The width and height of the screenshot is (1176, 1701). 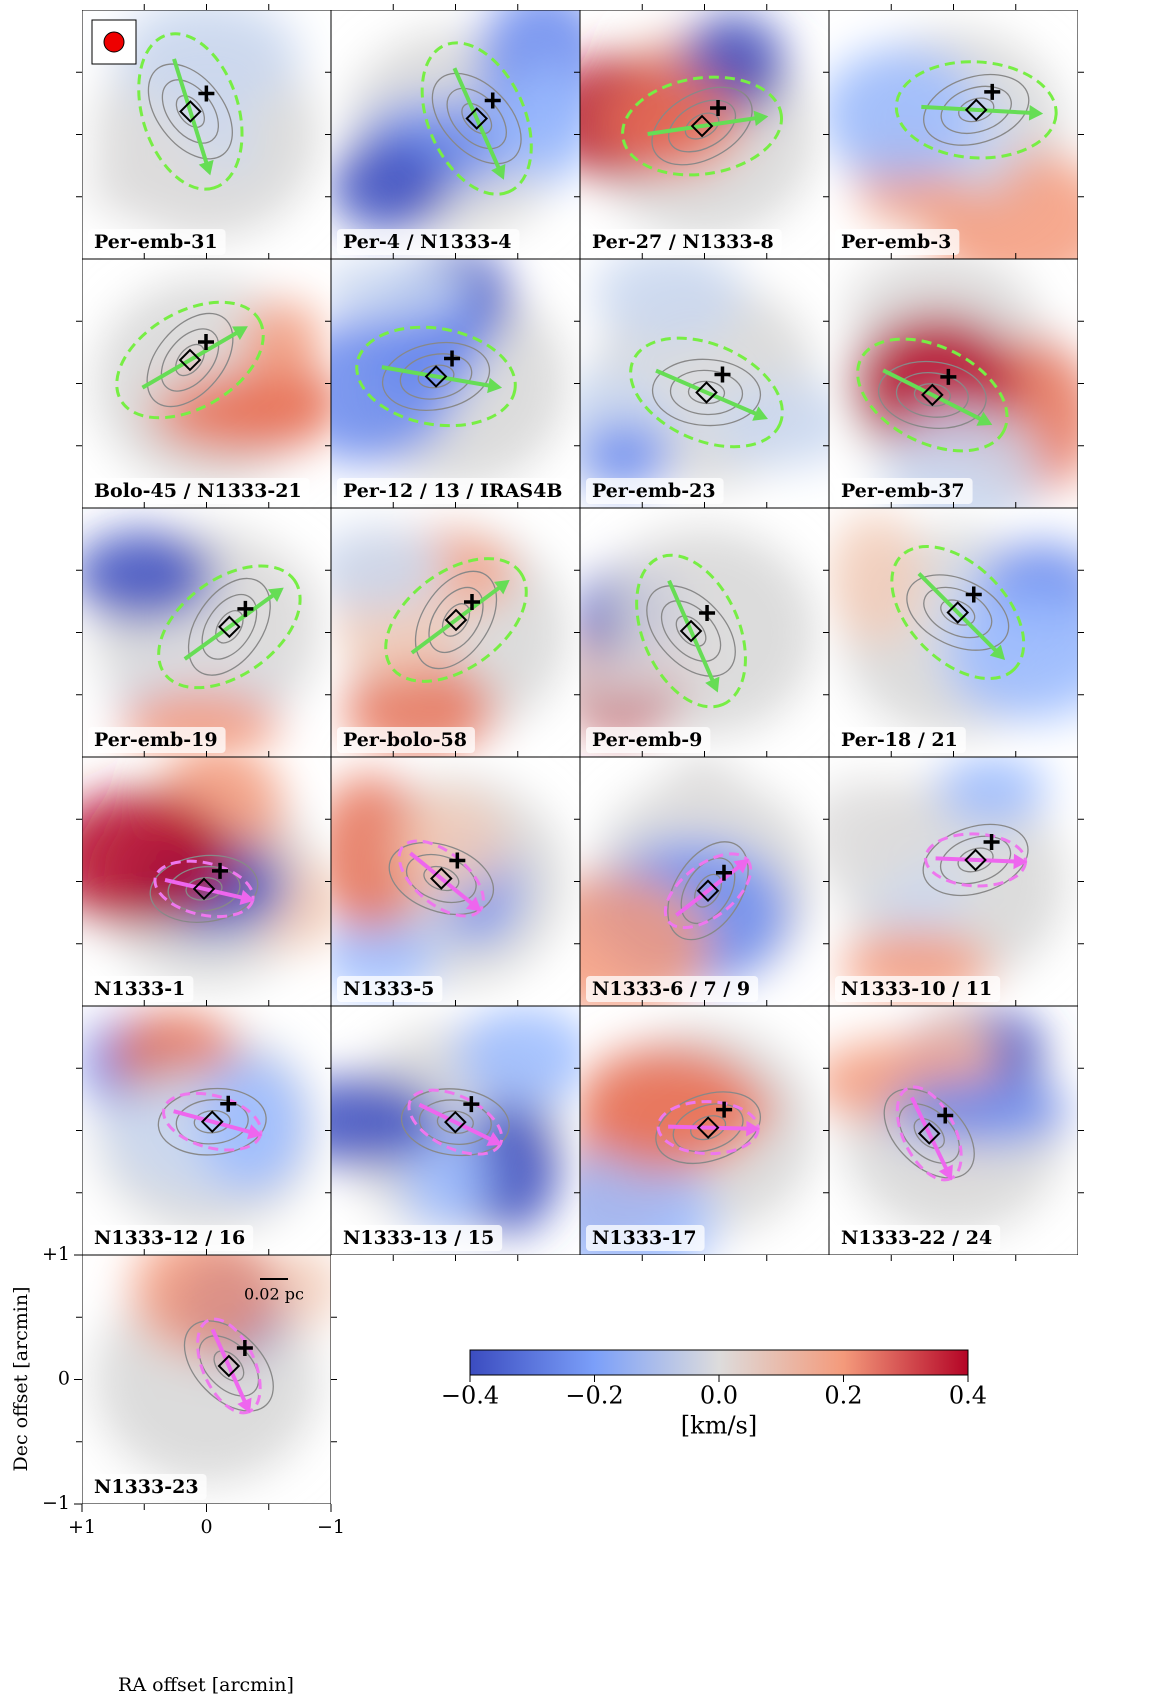 I want to click on panel-title: Per-bolo-58, so click(x=405, y=740).